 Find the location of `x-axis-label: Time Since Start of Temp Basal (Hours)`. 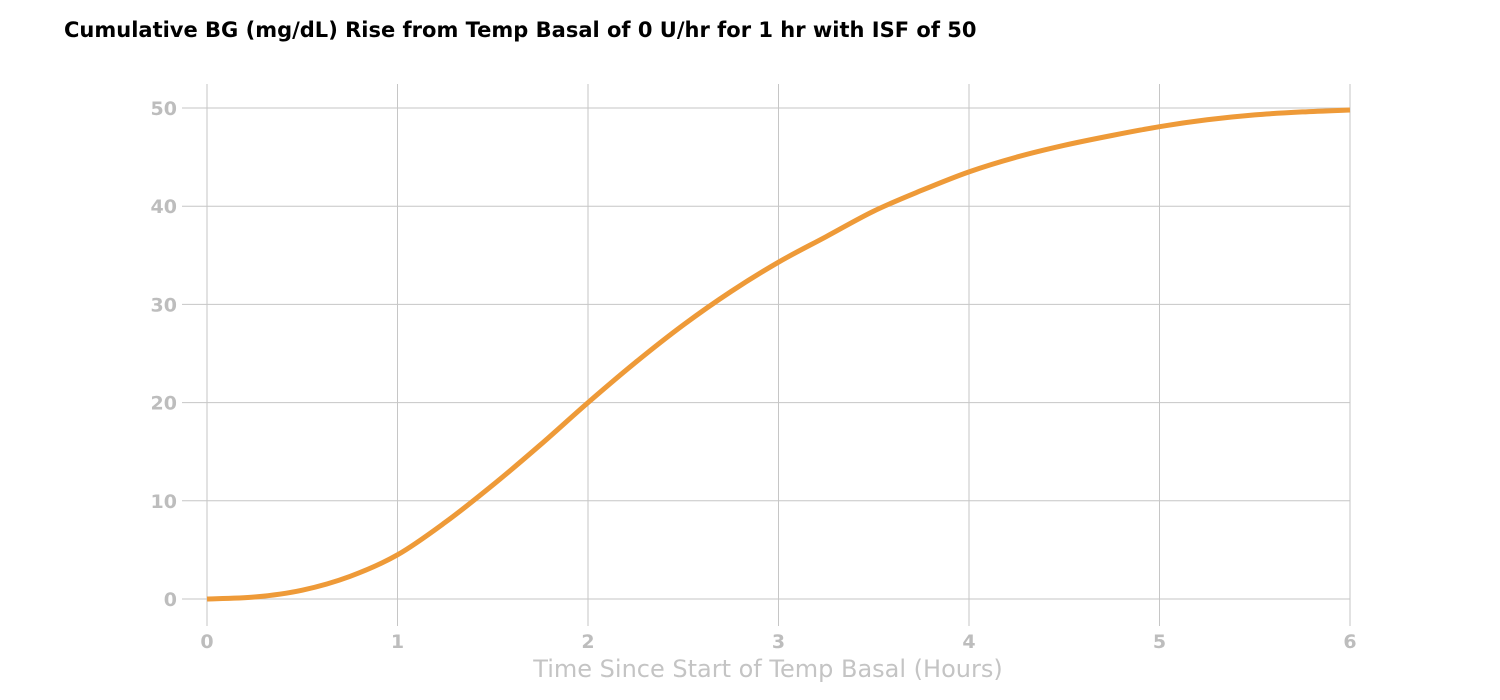

x-axis-label: Time Since Start of Temp Basal (Hours) is located at coordinates (767, 669).